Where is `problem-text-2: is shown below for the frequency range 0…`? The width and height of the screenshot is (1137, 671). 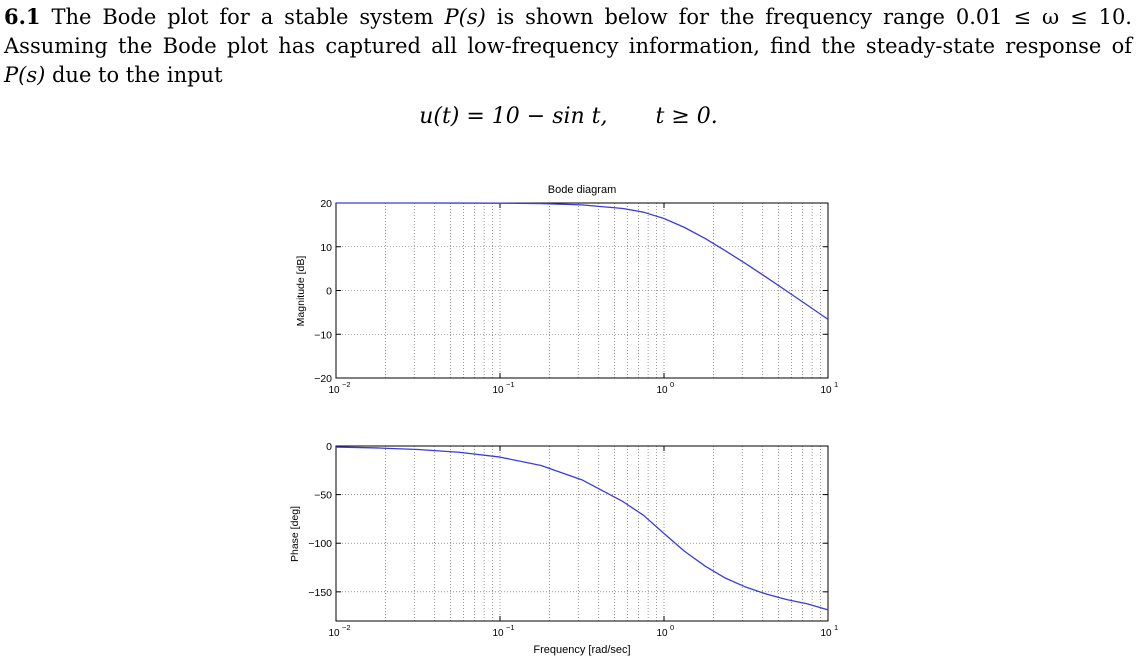
problem-text-2: is shown below for the frequency range 0… is located at coordinates (568, 31).